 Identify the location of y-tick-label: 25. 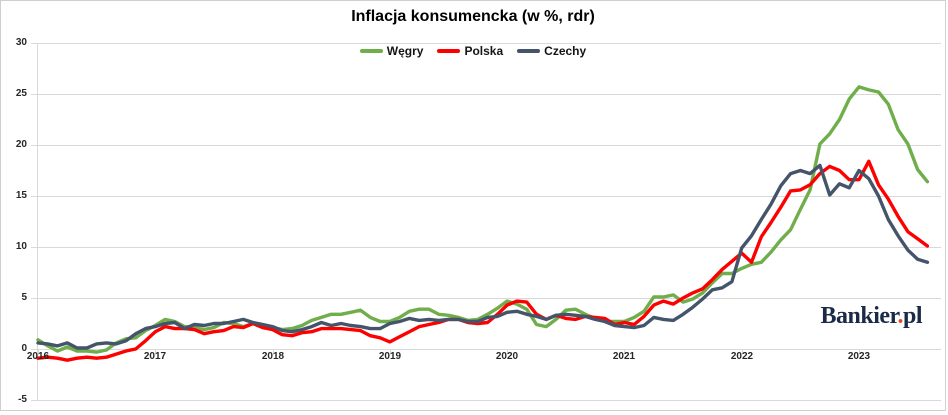
(21, 93).